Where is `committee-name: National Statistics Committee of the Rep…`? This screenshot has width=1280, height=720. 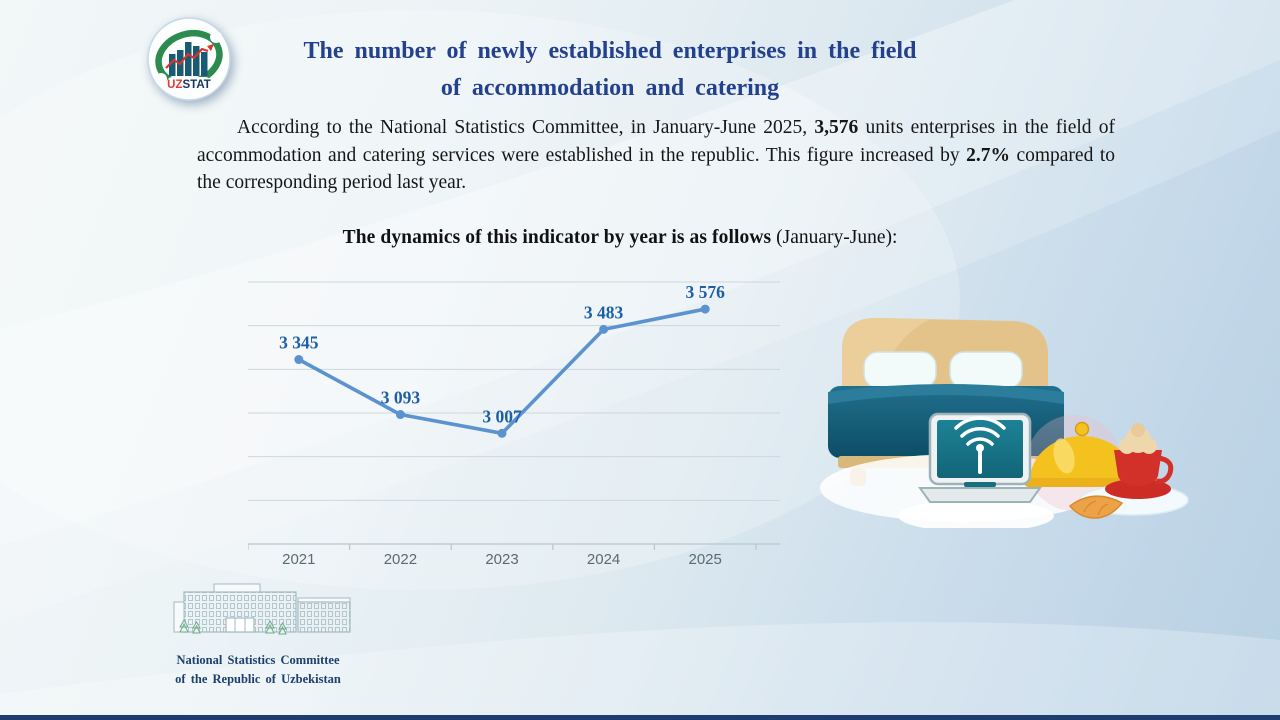
committee-name: National Statistics Committee of the Rep… is located at coordinates (258, 670).